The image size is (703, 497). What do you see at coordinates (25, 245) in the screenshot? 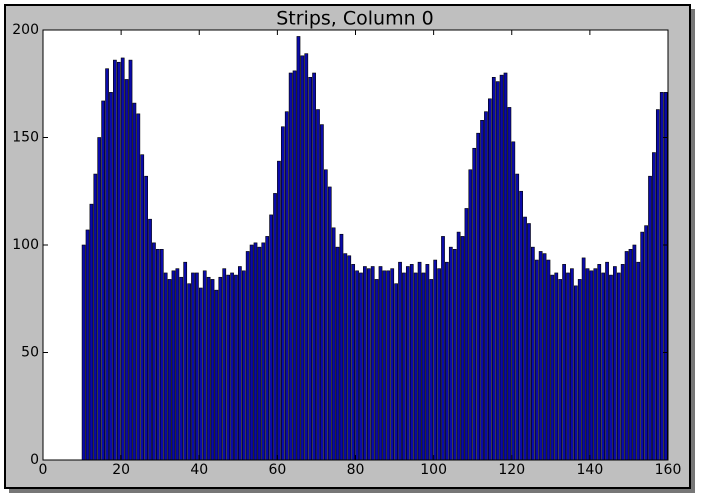
I see `y-tick-label: 100` at bounding box center [25, 245].